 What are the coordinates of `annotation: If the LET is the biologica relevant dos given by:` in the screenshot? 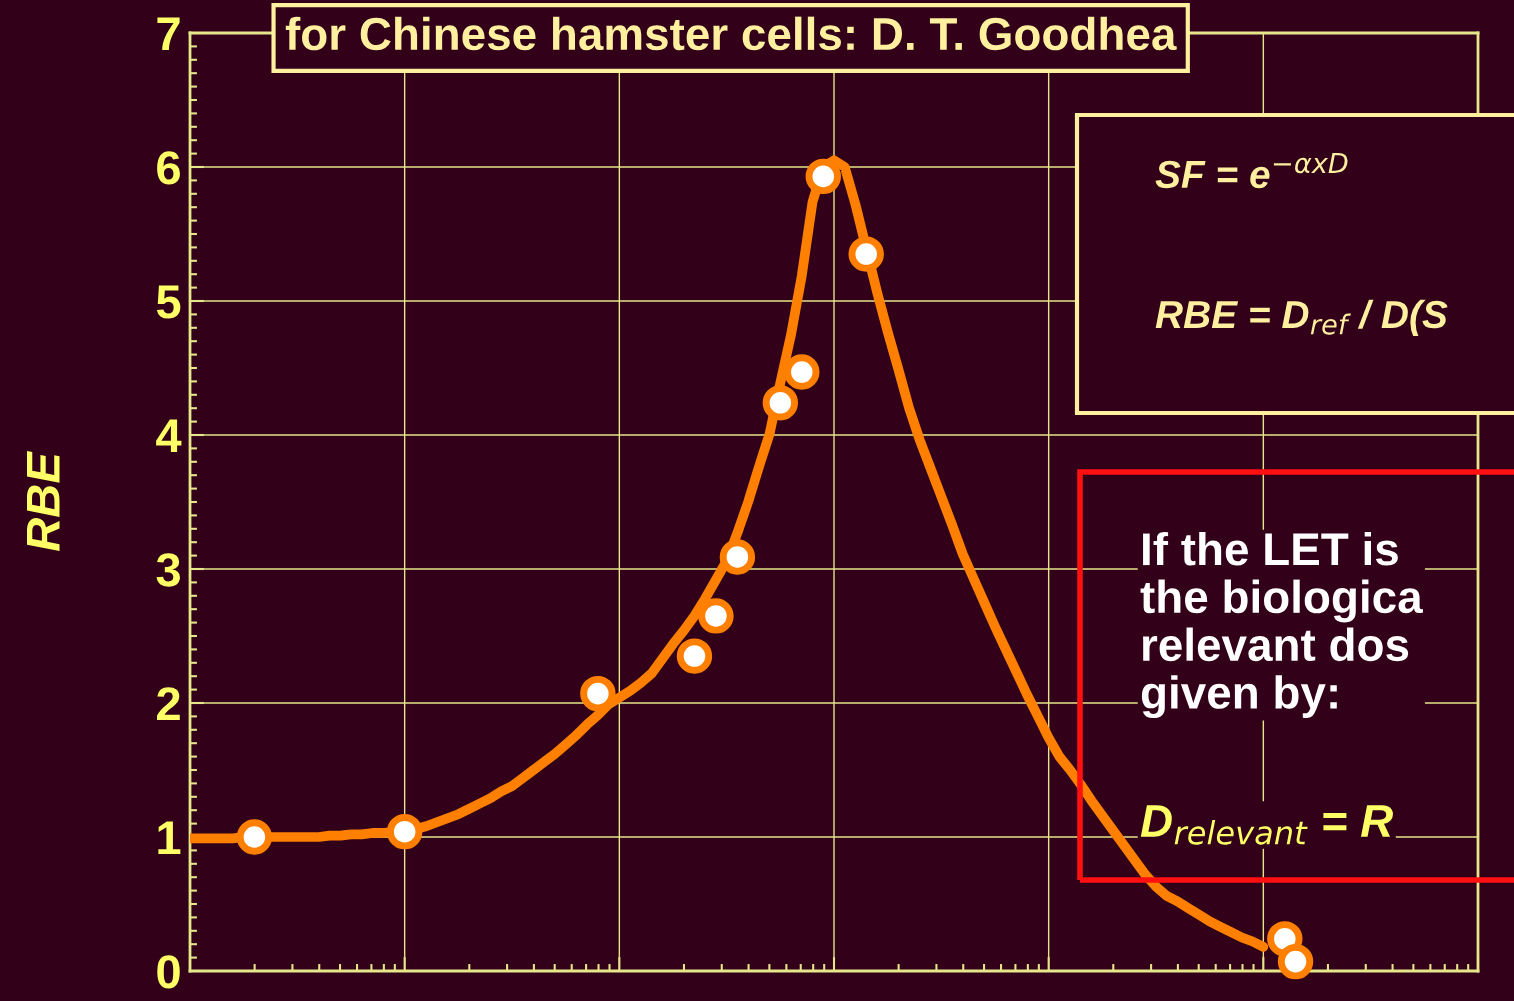 It's located at (1281, 625).